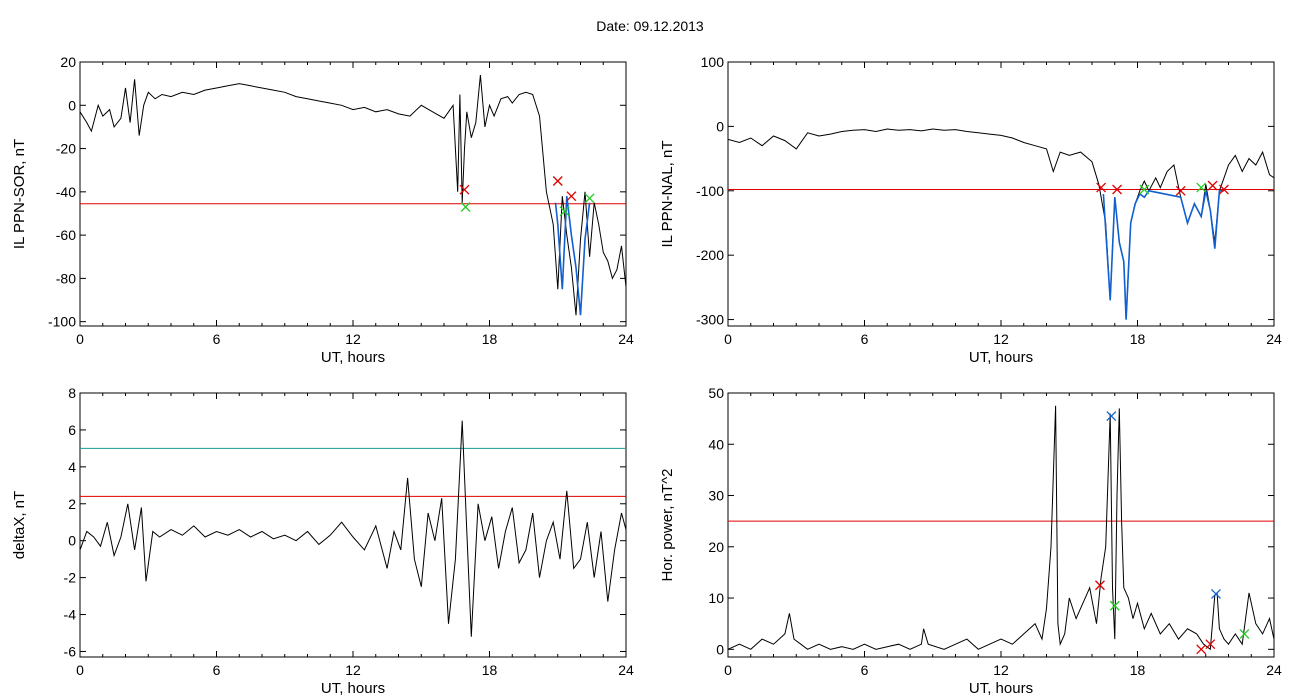  What do you see at coordinates (70, 578) in the screenshot?
I see `y-tick-label: -2` at bounding box center [70, 578].